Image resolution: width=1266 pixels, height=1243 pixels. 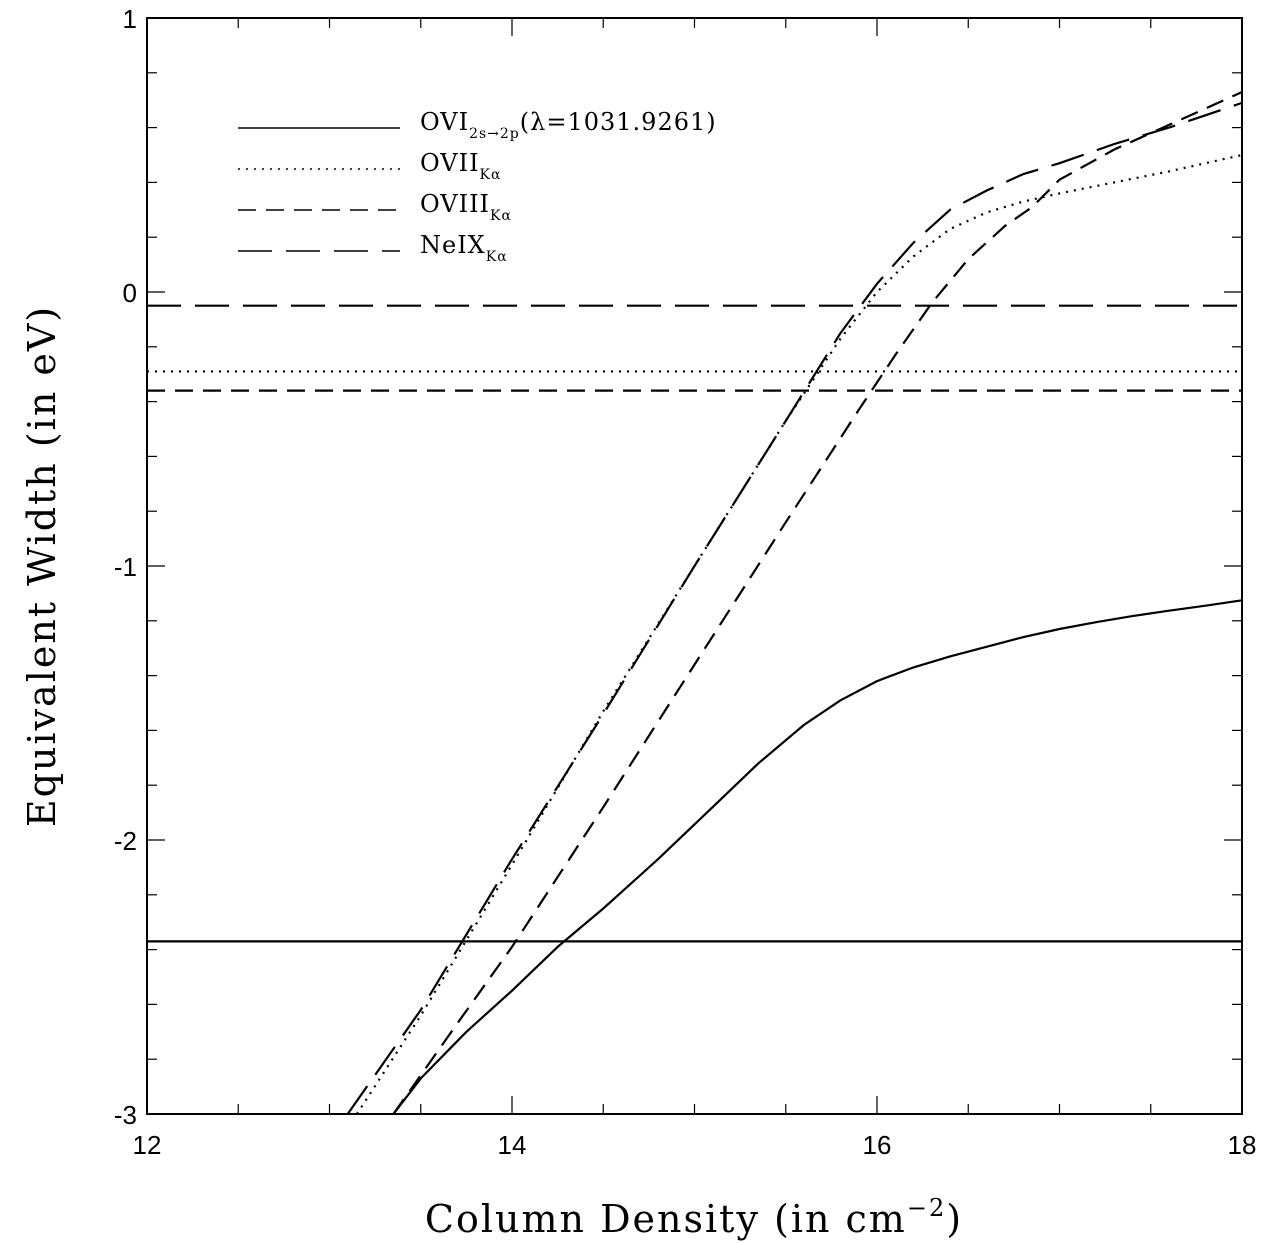 What do you see at coordinates (926, 1208) in the screenshot?
I see `x-axis-label-superscript: −2` at bounding box center [926, 1208].